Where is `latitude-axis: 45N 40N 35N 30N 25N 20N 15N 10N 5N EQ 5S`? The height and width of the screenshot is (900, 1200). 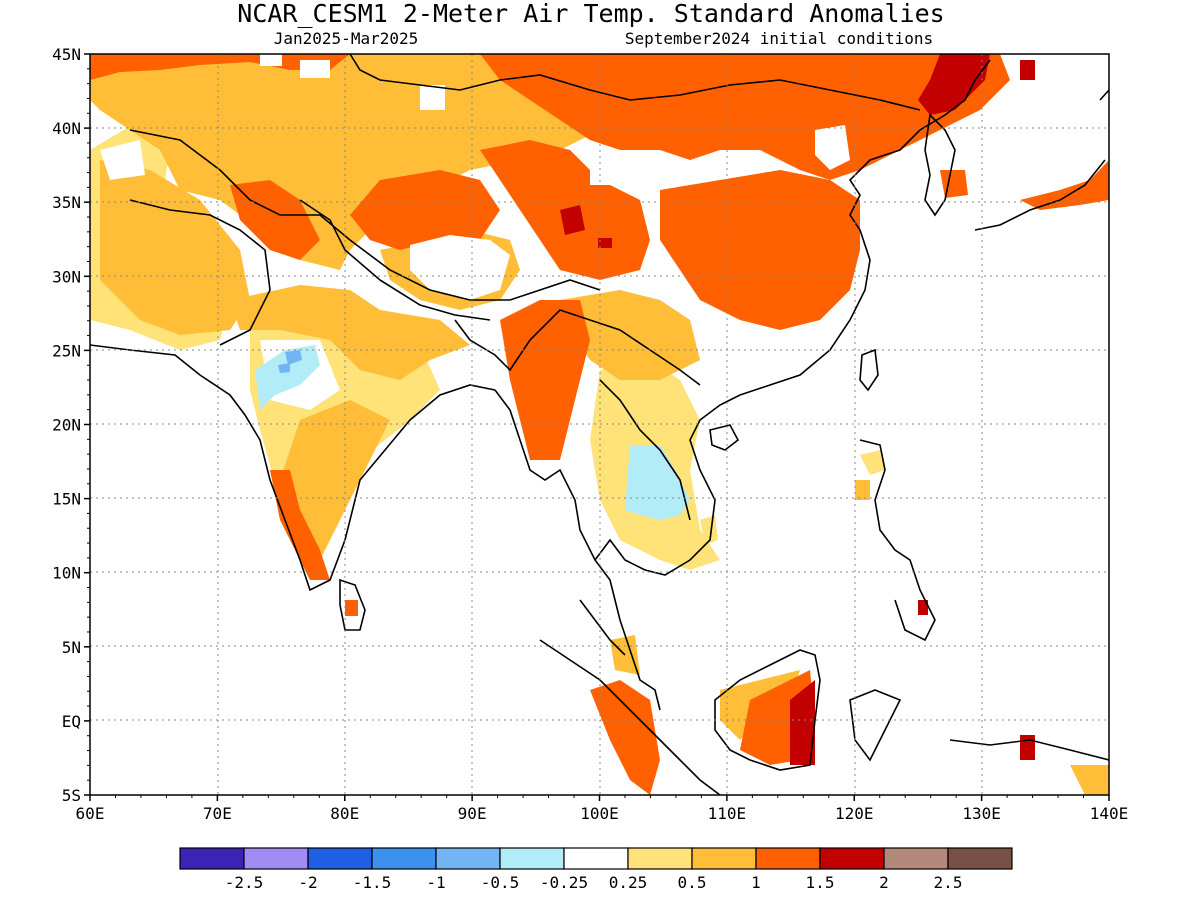
latitude-axis: 45N 40N 35N 30N 25N 20N 15N 10N 5N EQ 5S is located at coordinates (71, 425).